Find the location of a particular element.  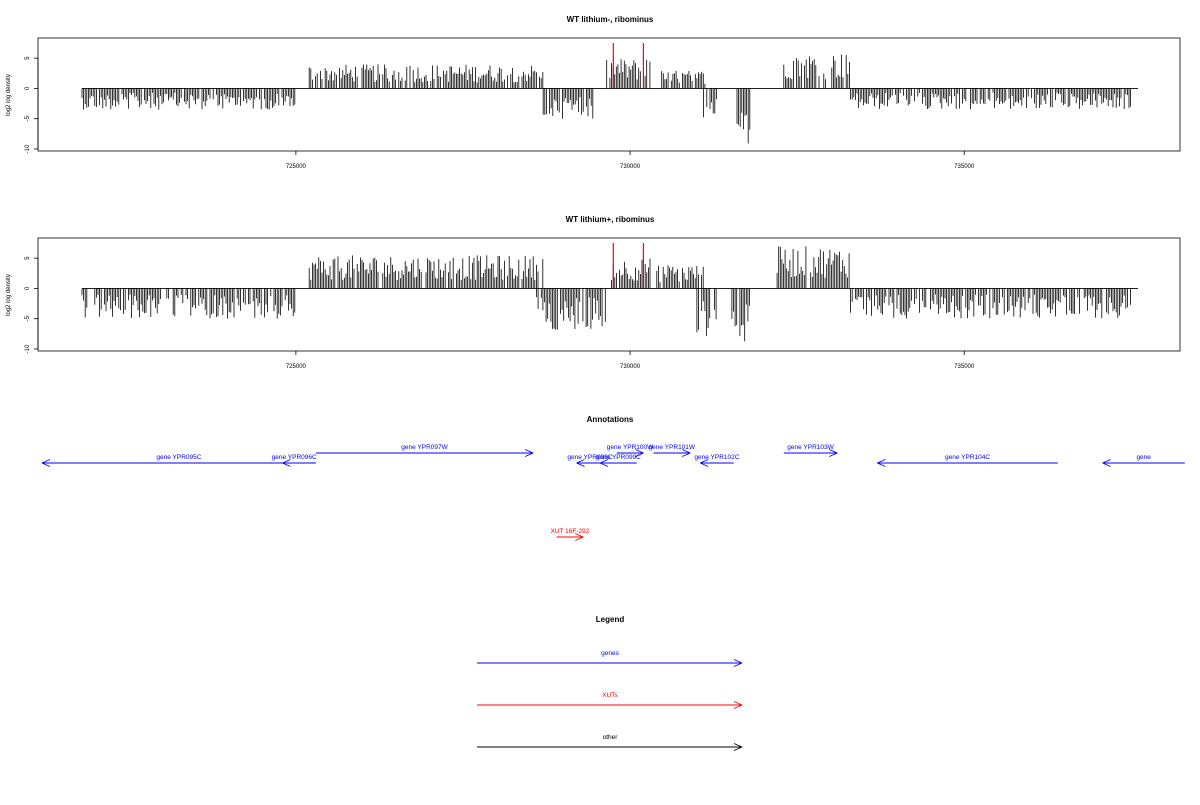

legend: Legend genes XUTs other is located at coordinates (610, 683).